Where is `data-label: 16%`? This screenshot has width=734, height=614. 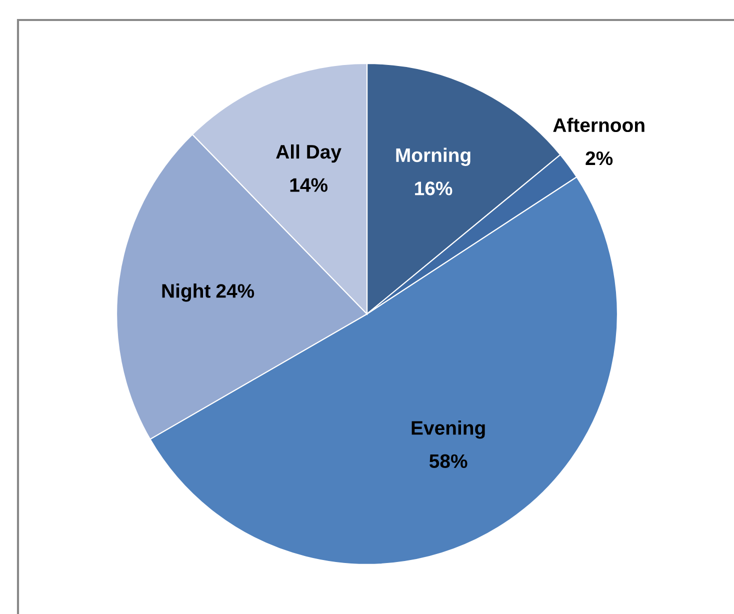
data-label: 16% is located at coordinates (433, 189).